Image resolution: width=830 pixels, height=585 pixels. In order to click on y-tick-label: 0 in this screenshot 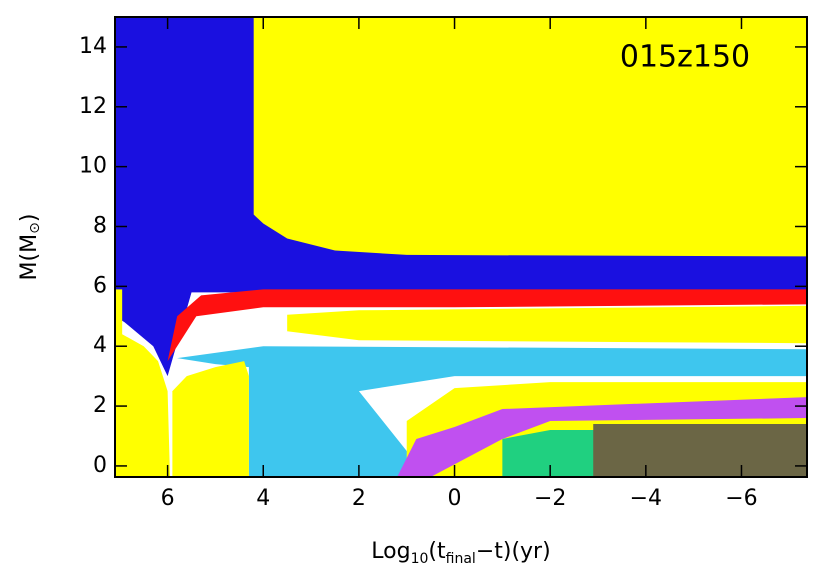, I will do `click(100, 465)`.